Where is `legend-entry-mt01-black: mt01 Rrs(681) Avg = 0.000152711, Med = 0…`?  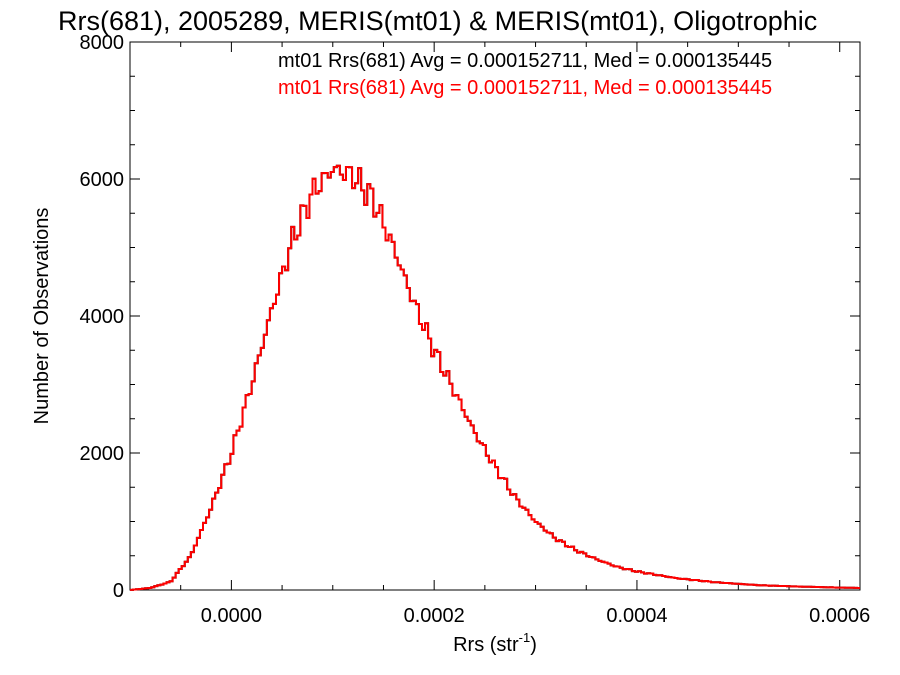 legend-entry-mt01-black: mt01 Rrs(681) Avg = 0.000152711, Med = 0… is located at coordinates (525, 61).